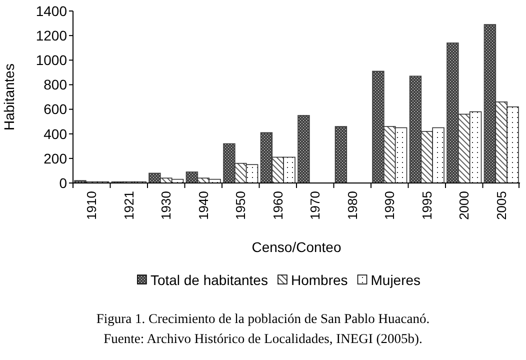  What do you see at coordinates (52, 60) in the screenshot?
I see `y-tick-label: 1000` at bounding box center [52, 60].